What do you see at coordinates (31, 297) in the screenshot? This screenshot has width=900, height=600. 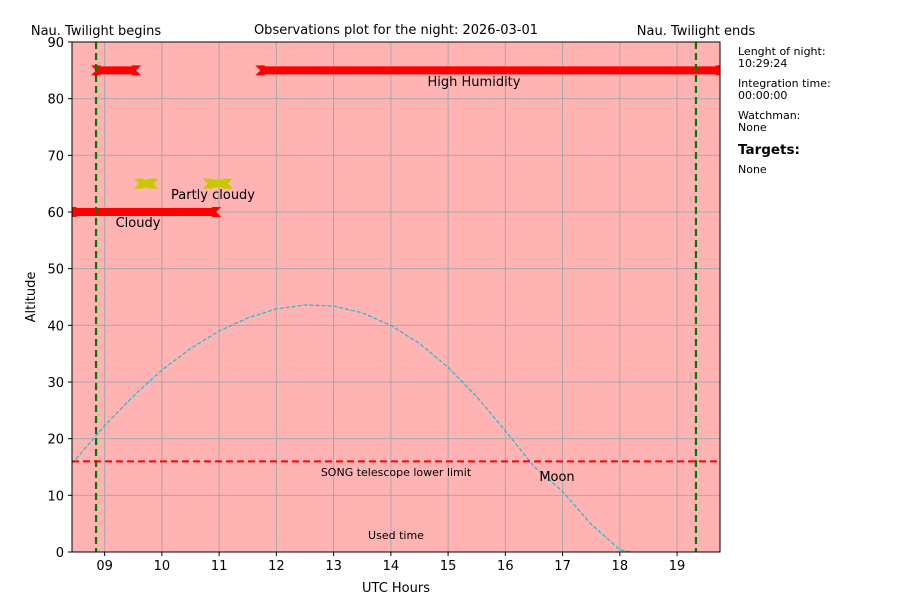 I see `y-axis-label: Altitude` at bounding box center [31, 297].